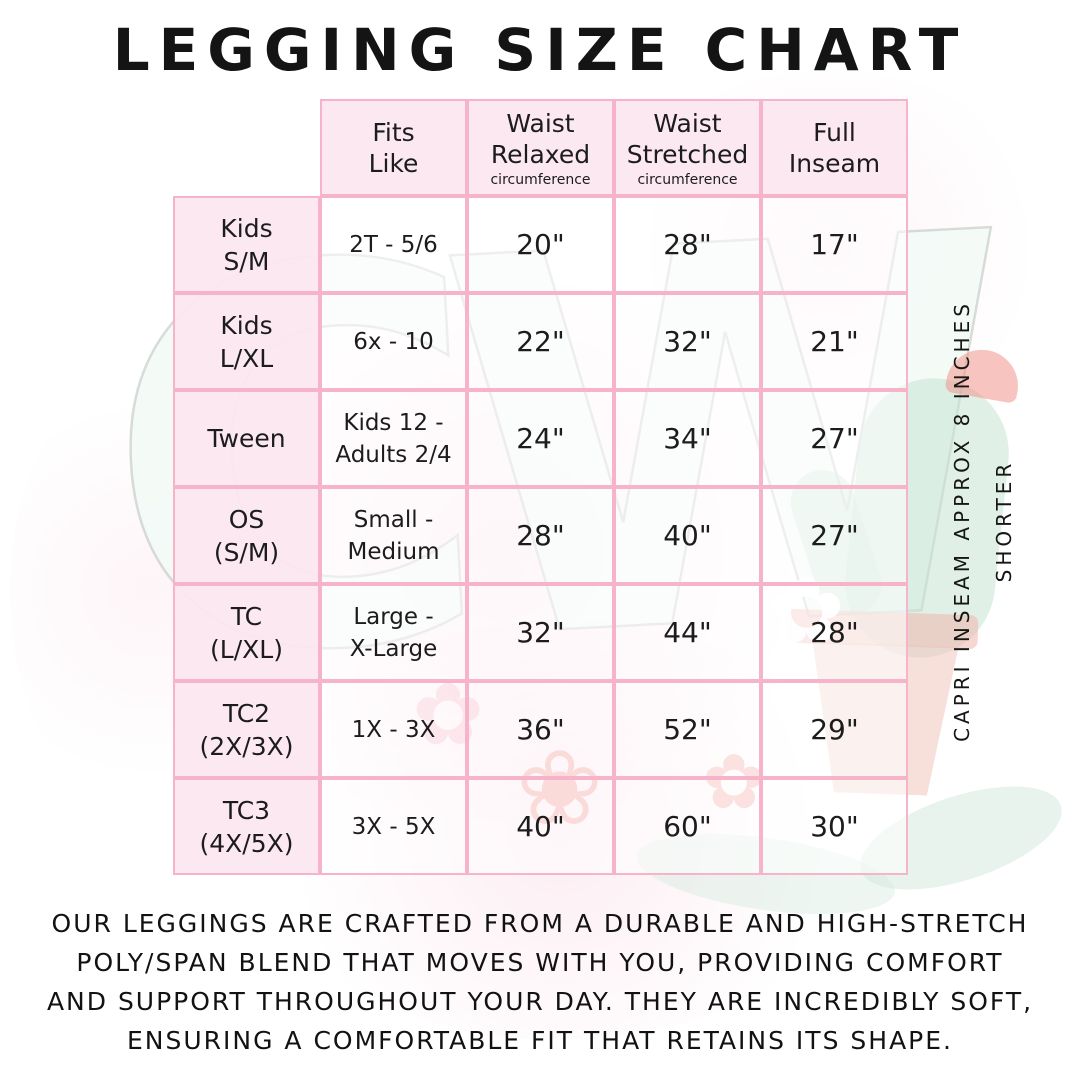 The image size is (1080, 1080). Describe the element at coordinates (834, 163) in the screenshot. I see `header-text: Inseam` at that location.